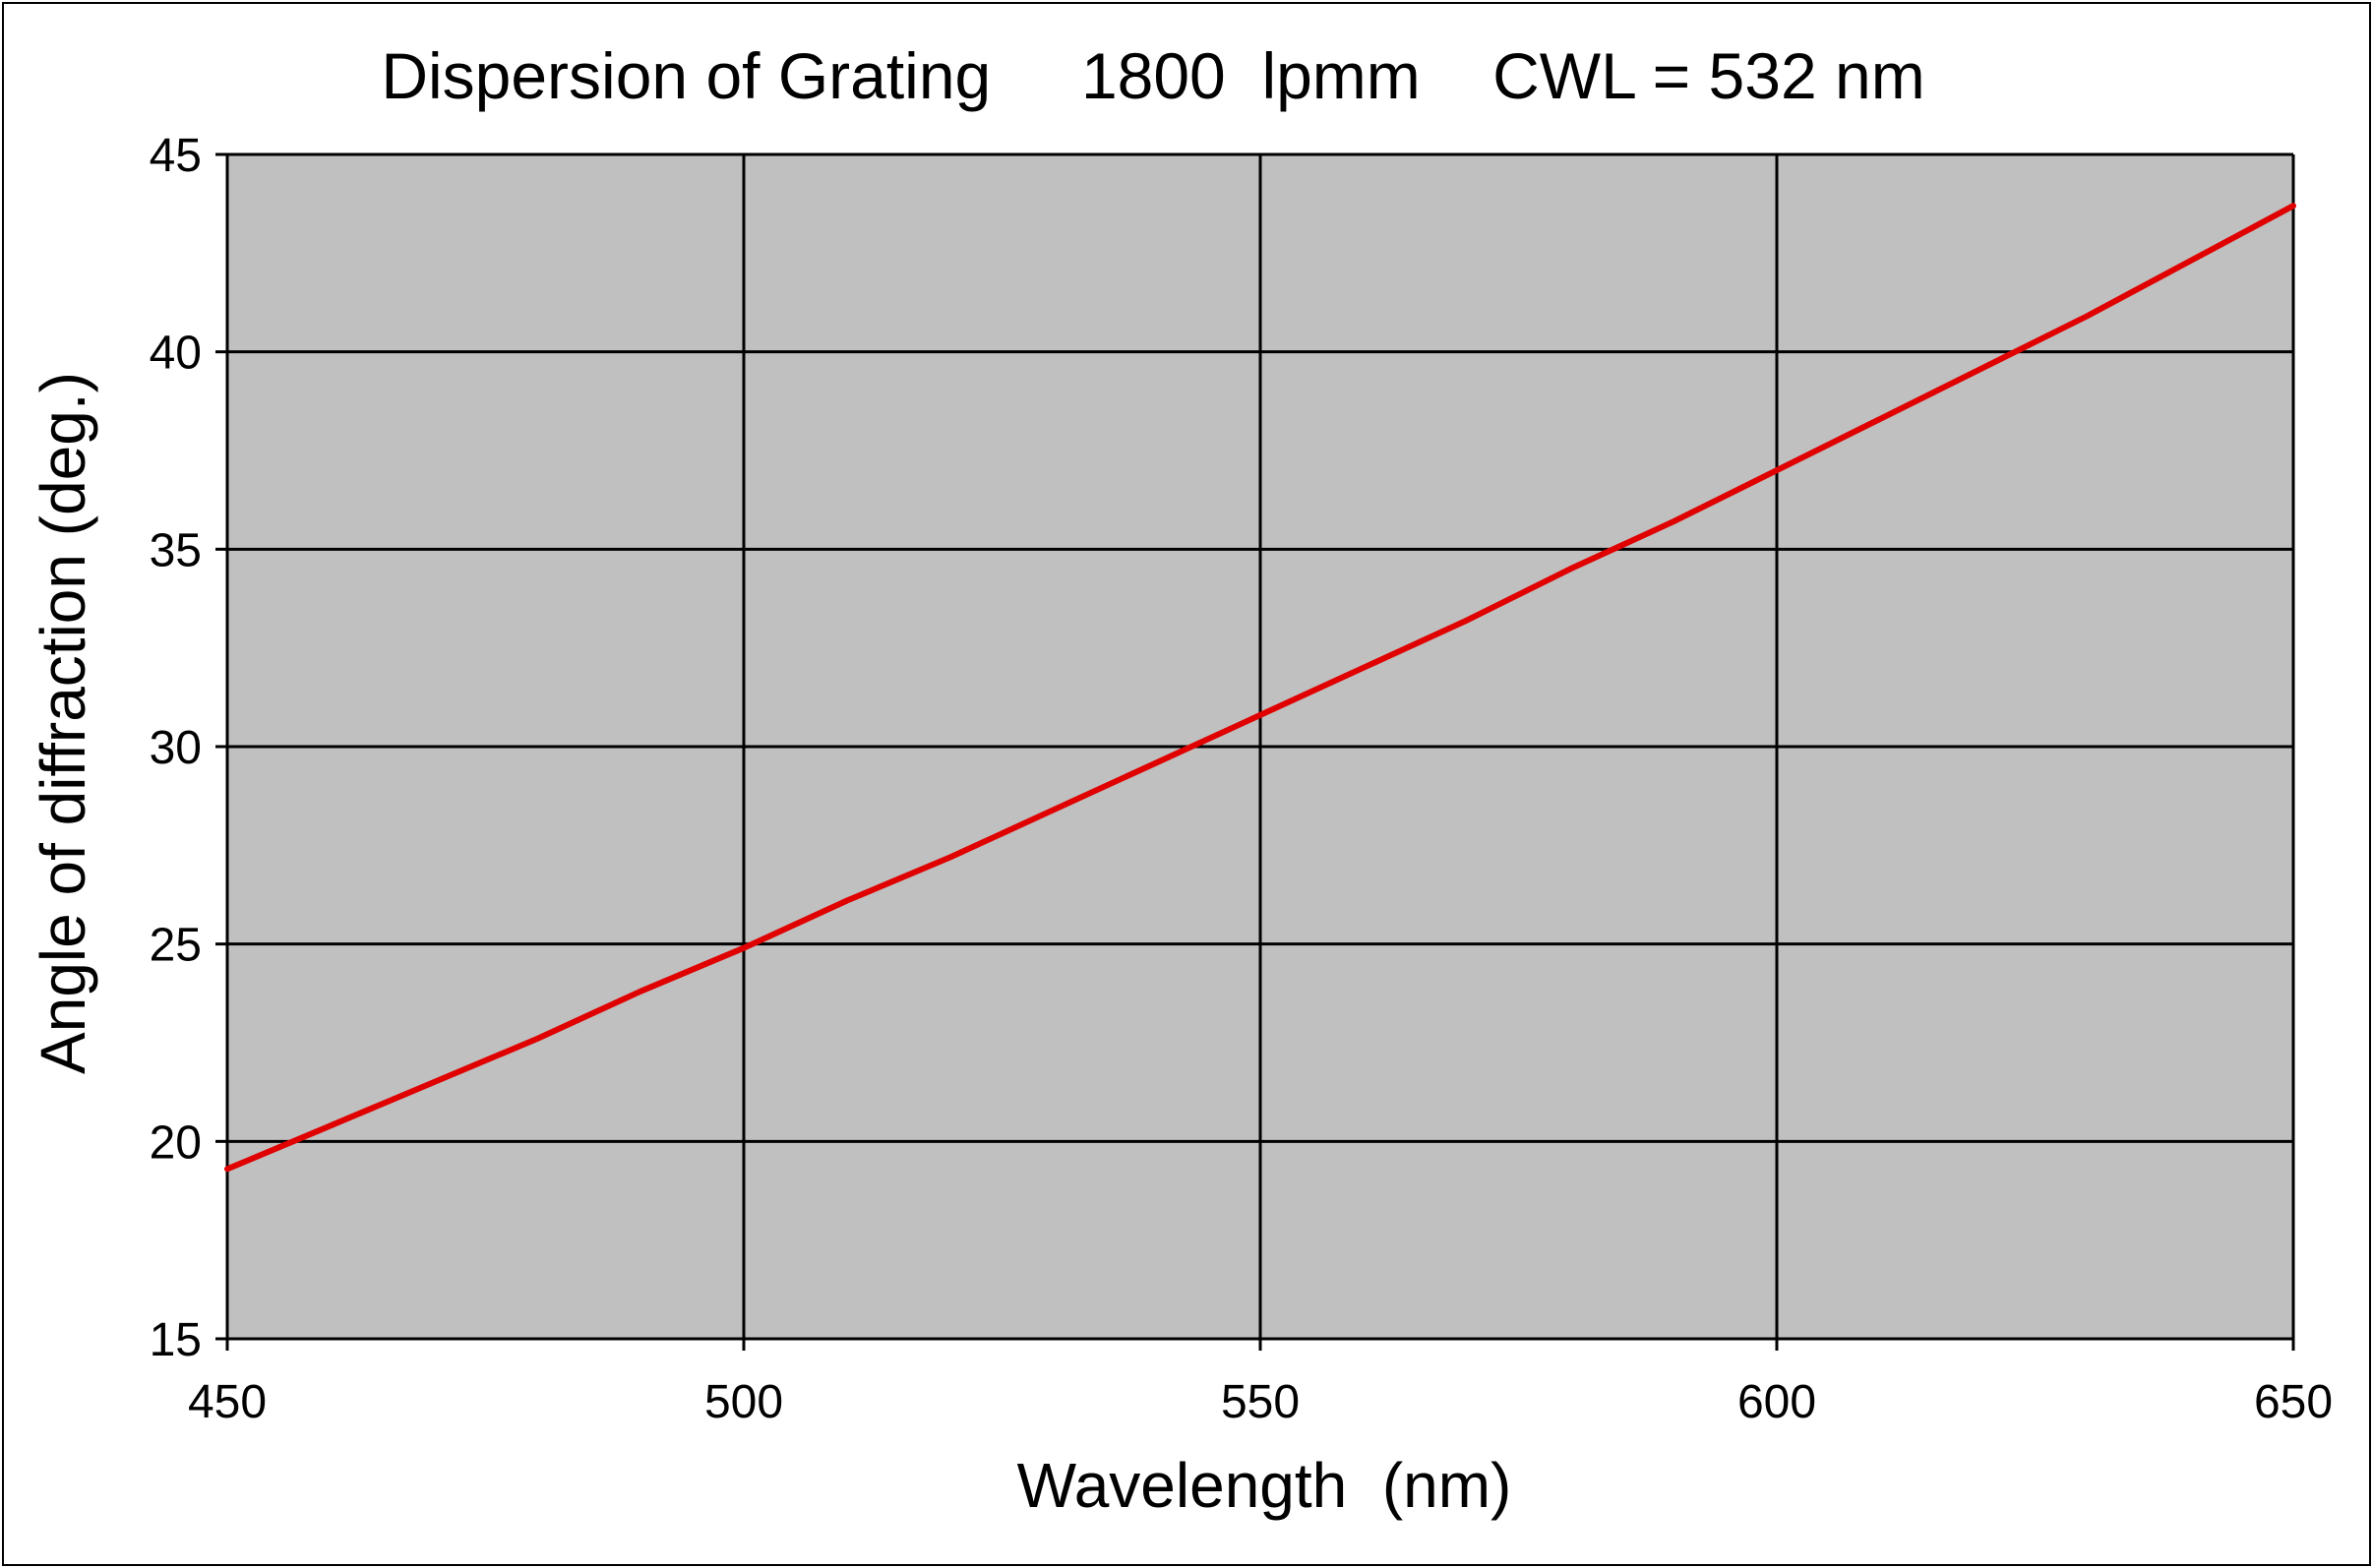  What do you see at coordinates (2294, 1402) in the screenshot?
I see `x-tick-label: 650` at bounding box center [2294, 1402].